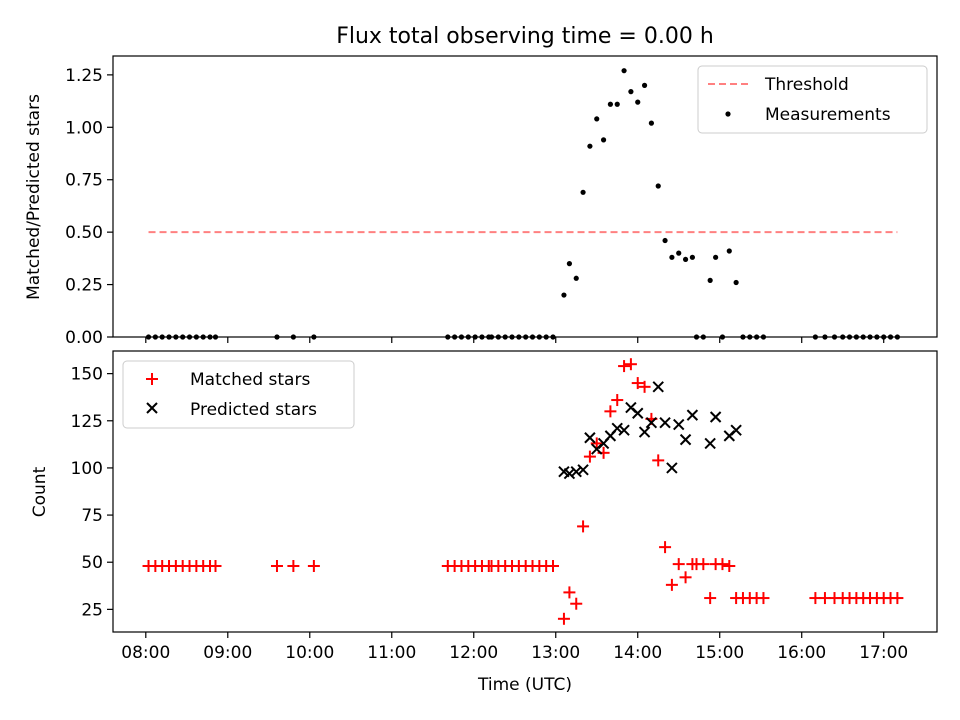  Describe the element at coordinates (89, 207) in the screenshot. I see `top-y-axis: 0.00 0.25 0.50 0.75 1.00 1.25` at that location.